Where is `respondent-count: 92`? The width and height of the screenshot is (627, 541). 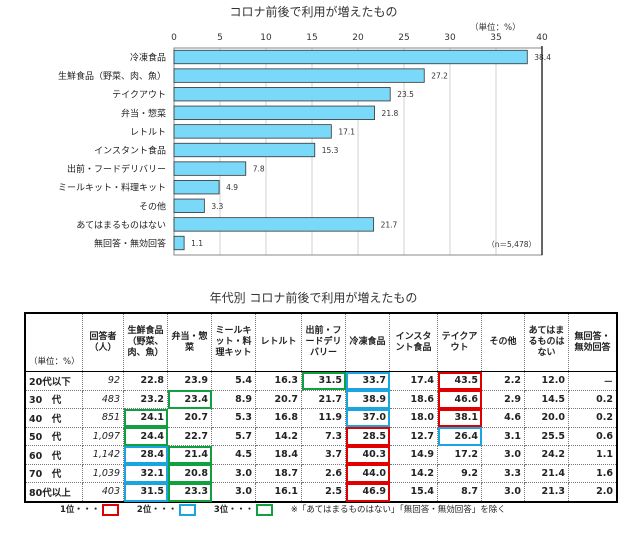
respondent-count: 92 is located at coordinates (103, 381).